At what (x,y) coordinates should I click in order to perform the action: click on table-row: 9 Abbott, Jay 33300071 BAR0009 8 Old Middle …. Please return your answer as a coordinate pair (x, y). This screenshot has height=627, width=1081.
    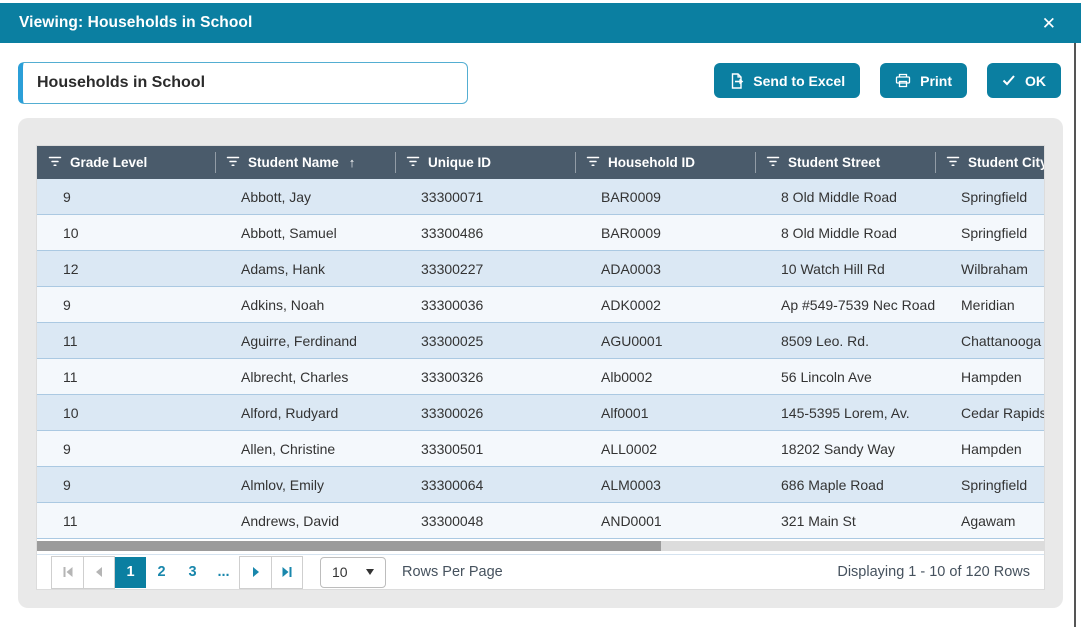
    Looking at the image, I should click on (540, 197).